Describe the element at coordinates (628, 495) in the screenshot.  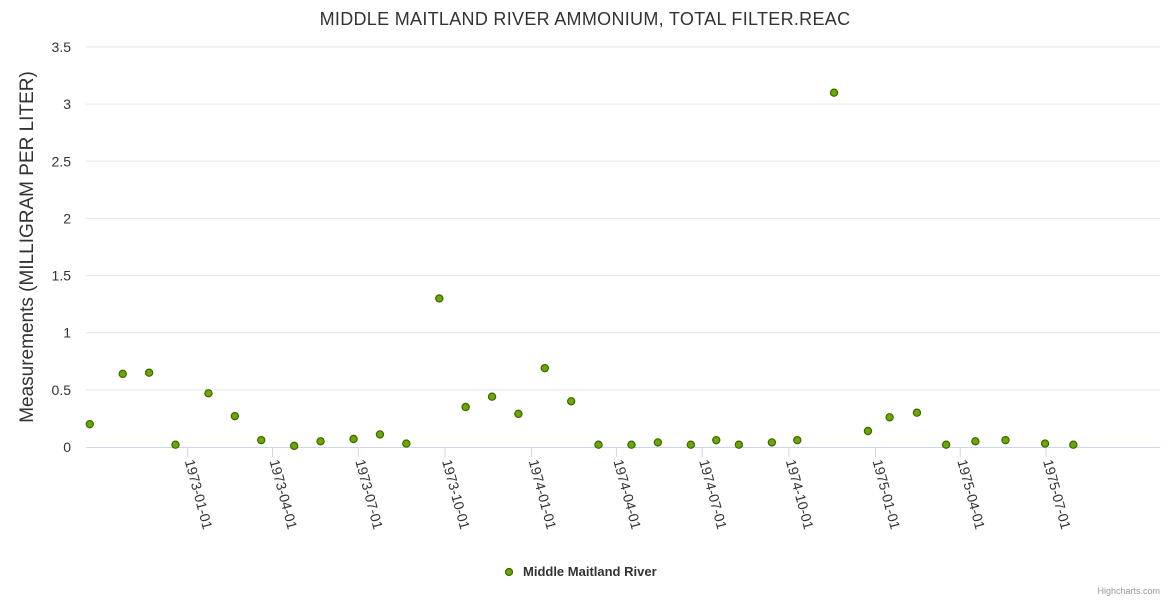
I see `x-tick-label: 1974-04-01` at that location.